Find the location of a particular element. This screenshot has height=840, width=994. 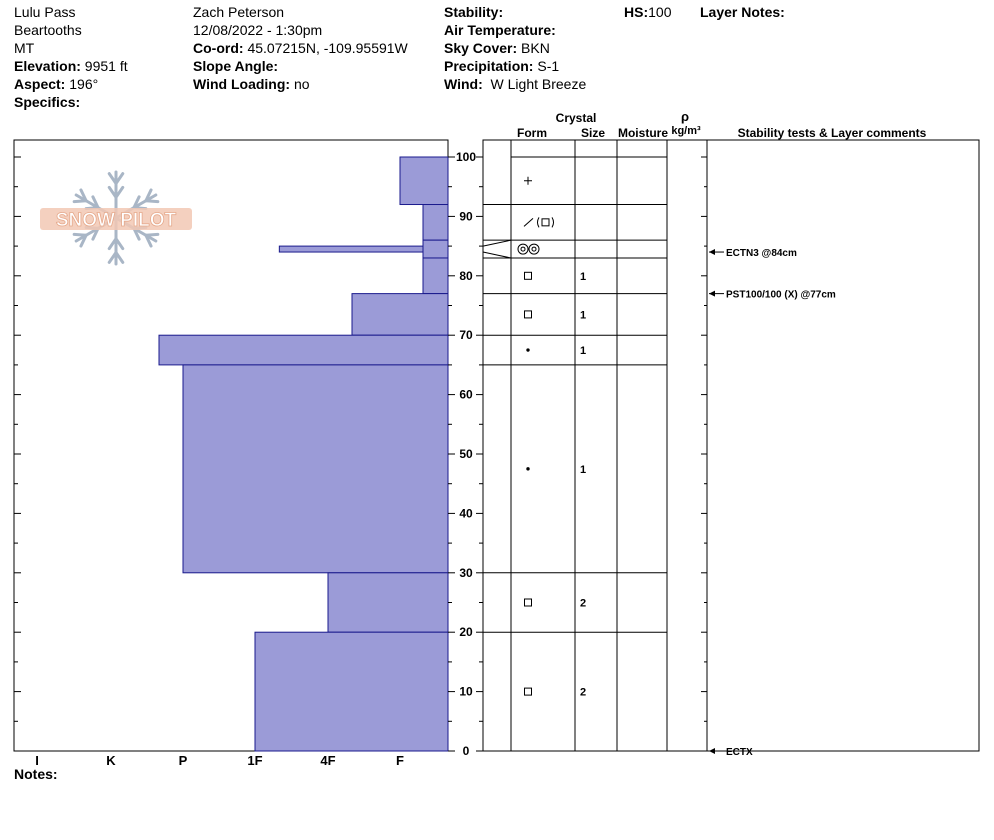

coordinates: Co-ord: 45.07215N, -109.95591W is located at coordinates (300, 48).